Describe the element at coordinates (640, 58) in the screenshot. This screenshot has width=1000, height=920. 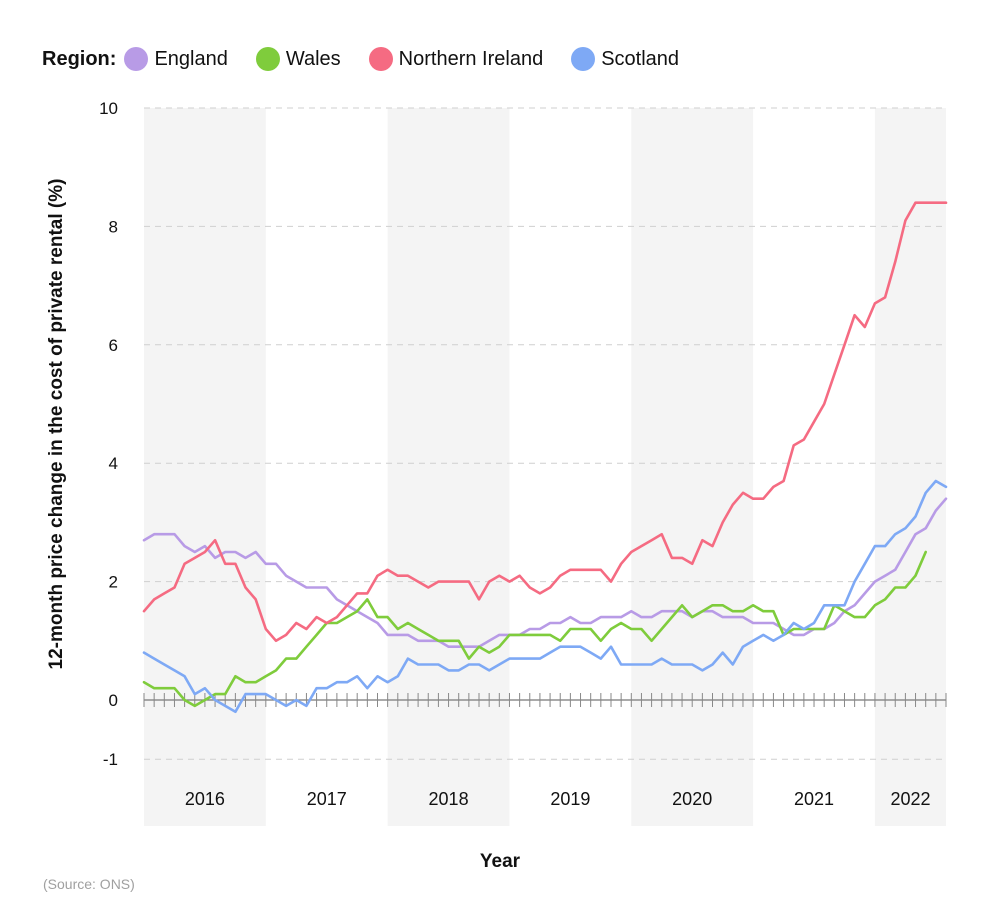
I see `legend-label-scotland: Scotland` at that location.